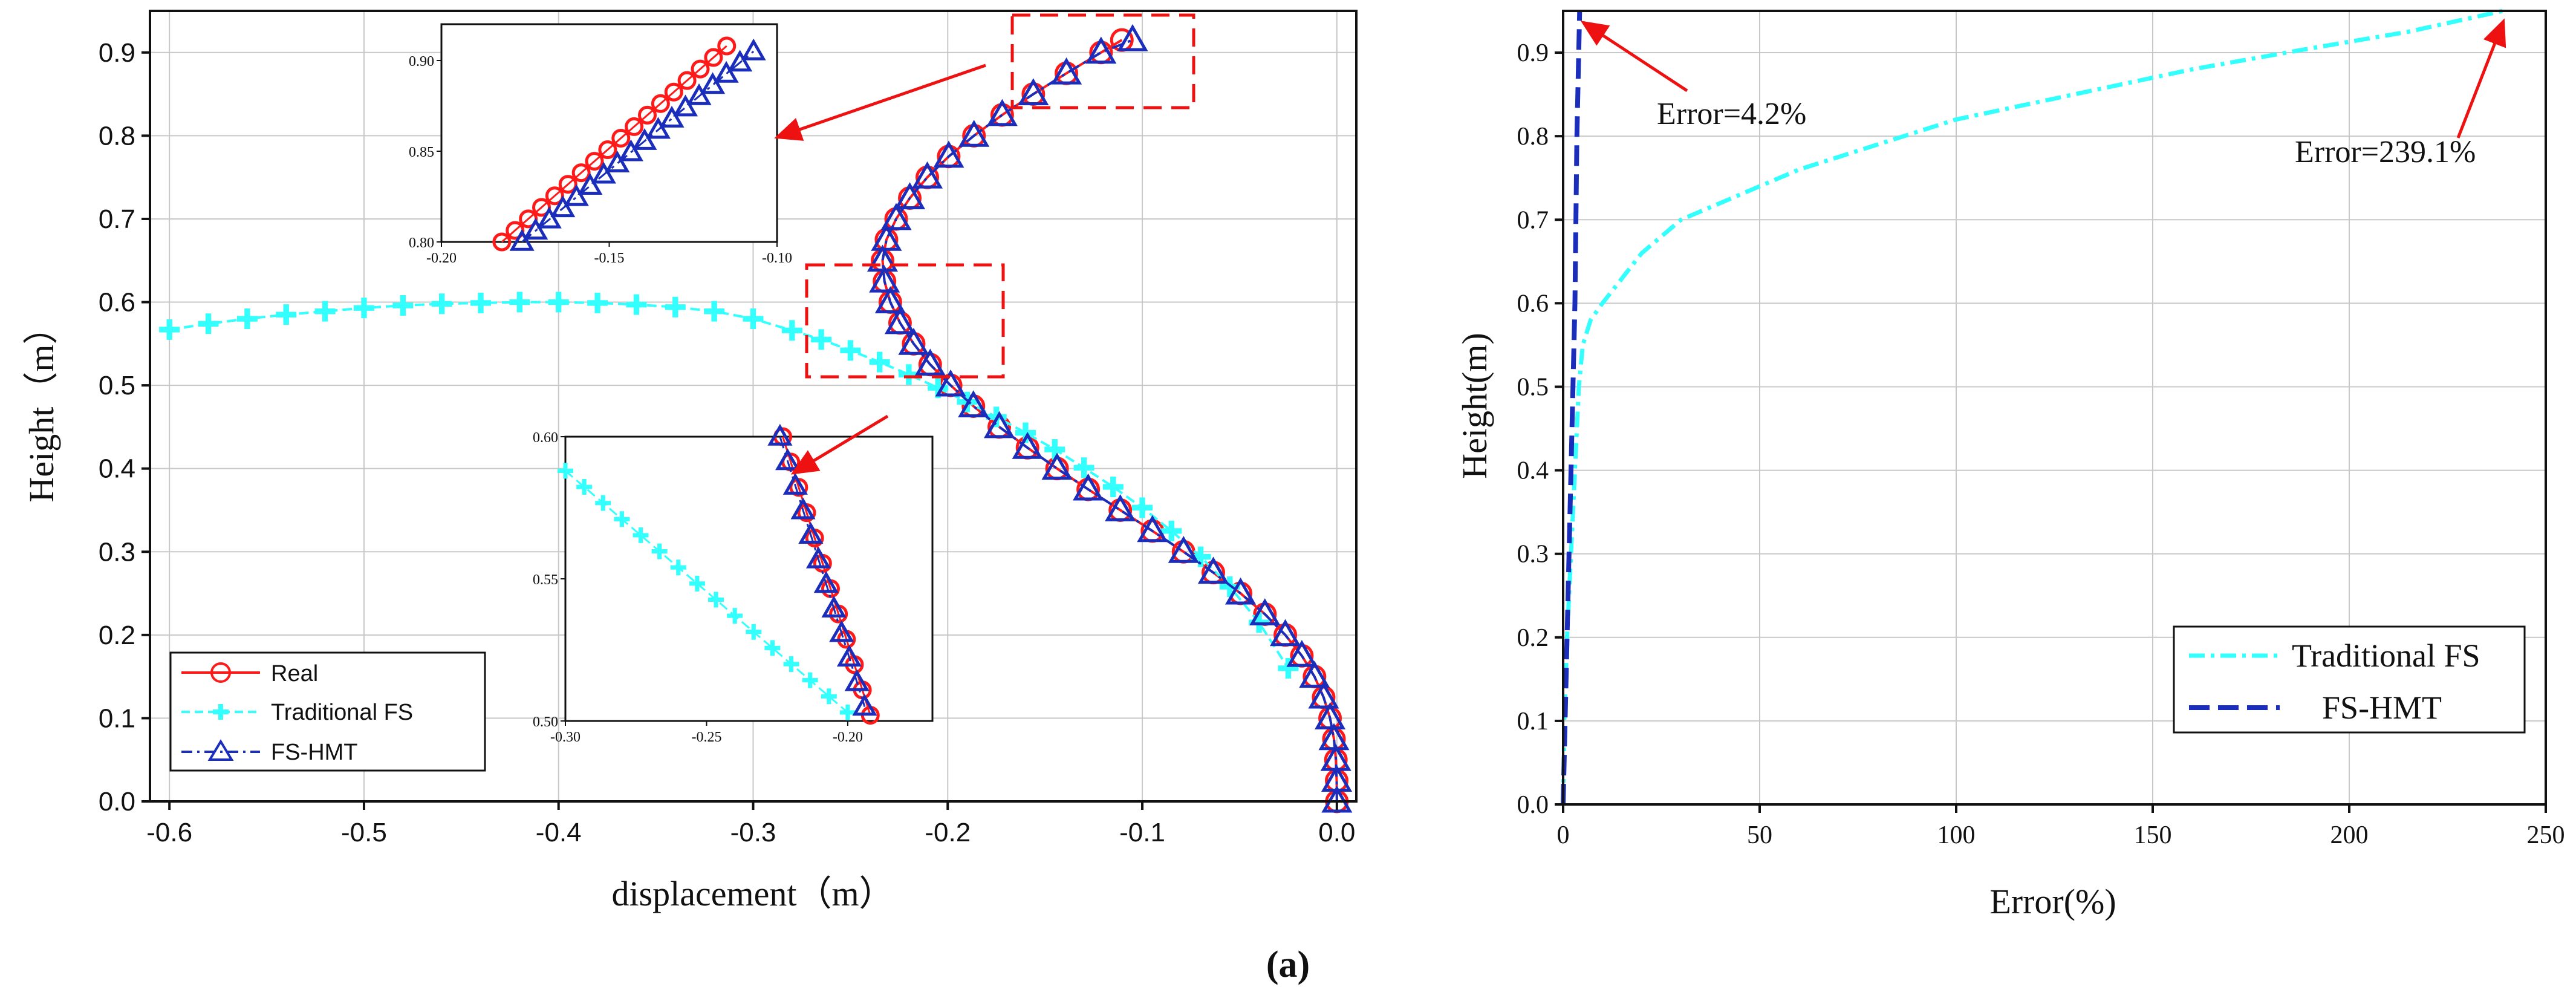 The width and height of the screenshot is (2576, 1001). What do you see at coordinates (41, 406) in the screenshot?
I see `left-y-axis-label: Height（m）` at bounding box center [41, 406].